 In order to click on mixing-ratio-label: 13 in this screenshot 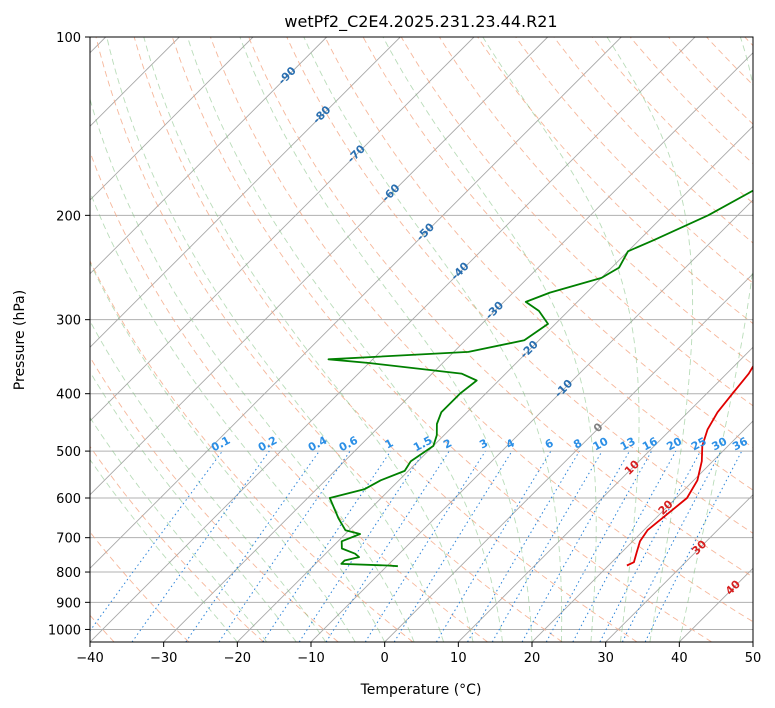, I will do `click(628, 444)`.